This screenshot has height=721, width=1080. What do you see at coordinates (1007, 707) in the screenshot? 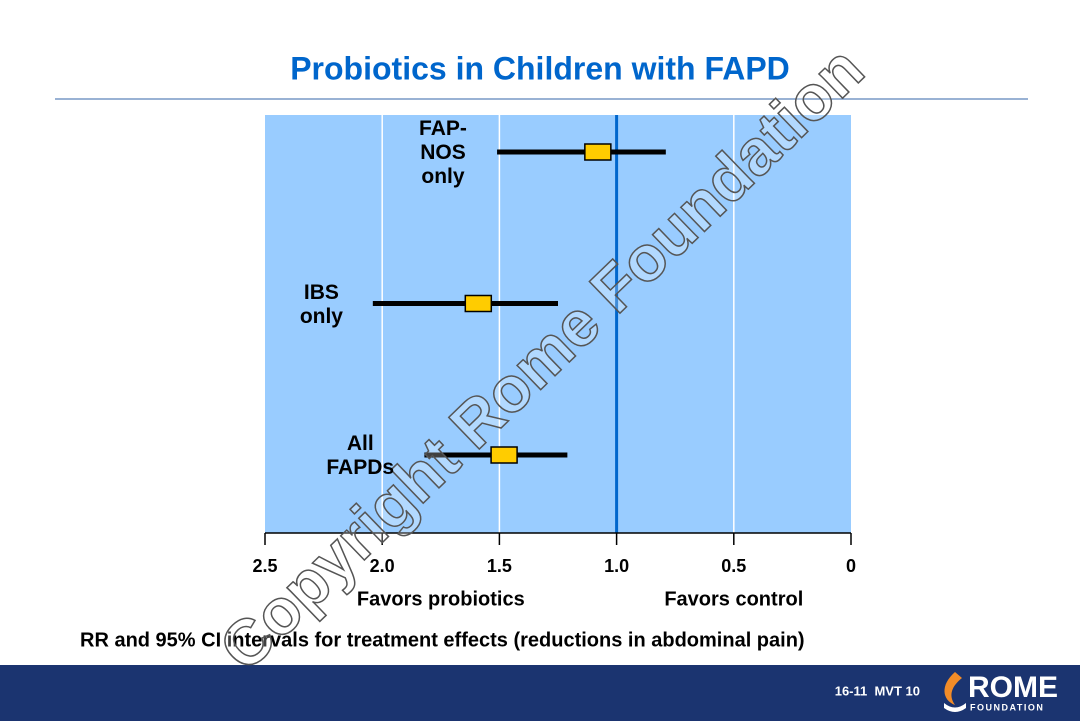
I see `logo-sub: FOUNDATION` at bounding box center [1007, 707].